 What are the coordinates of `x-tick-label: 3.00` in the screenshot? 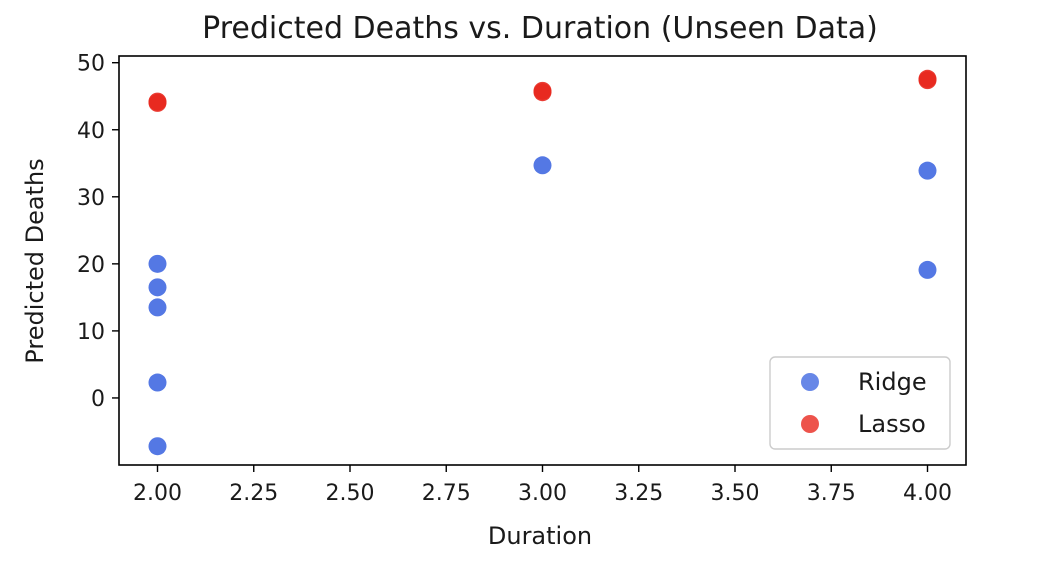 It's located at (542, 493).